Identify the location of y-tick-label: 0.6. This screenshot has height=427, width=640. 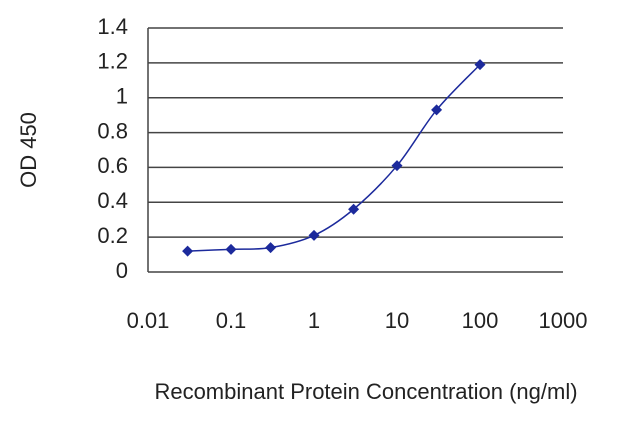
(112, 165).